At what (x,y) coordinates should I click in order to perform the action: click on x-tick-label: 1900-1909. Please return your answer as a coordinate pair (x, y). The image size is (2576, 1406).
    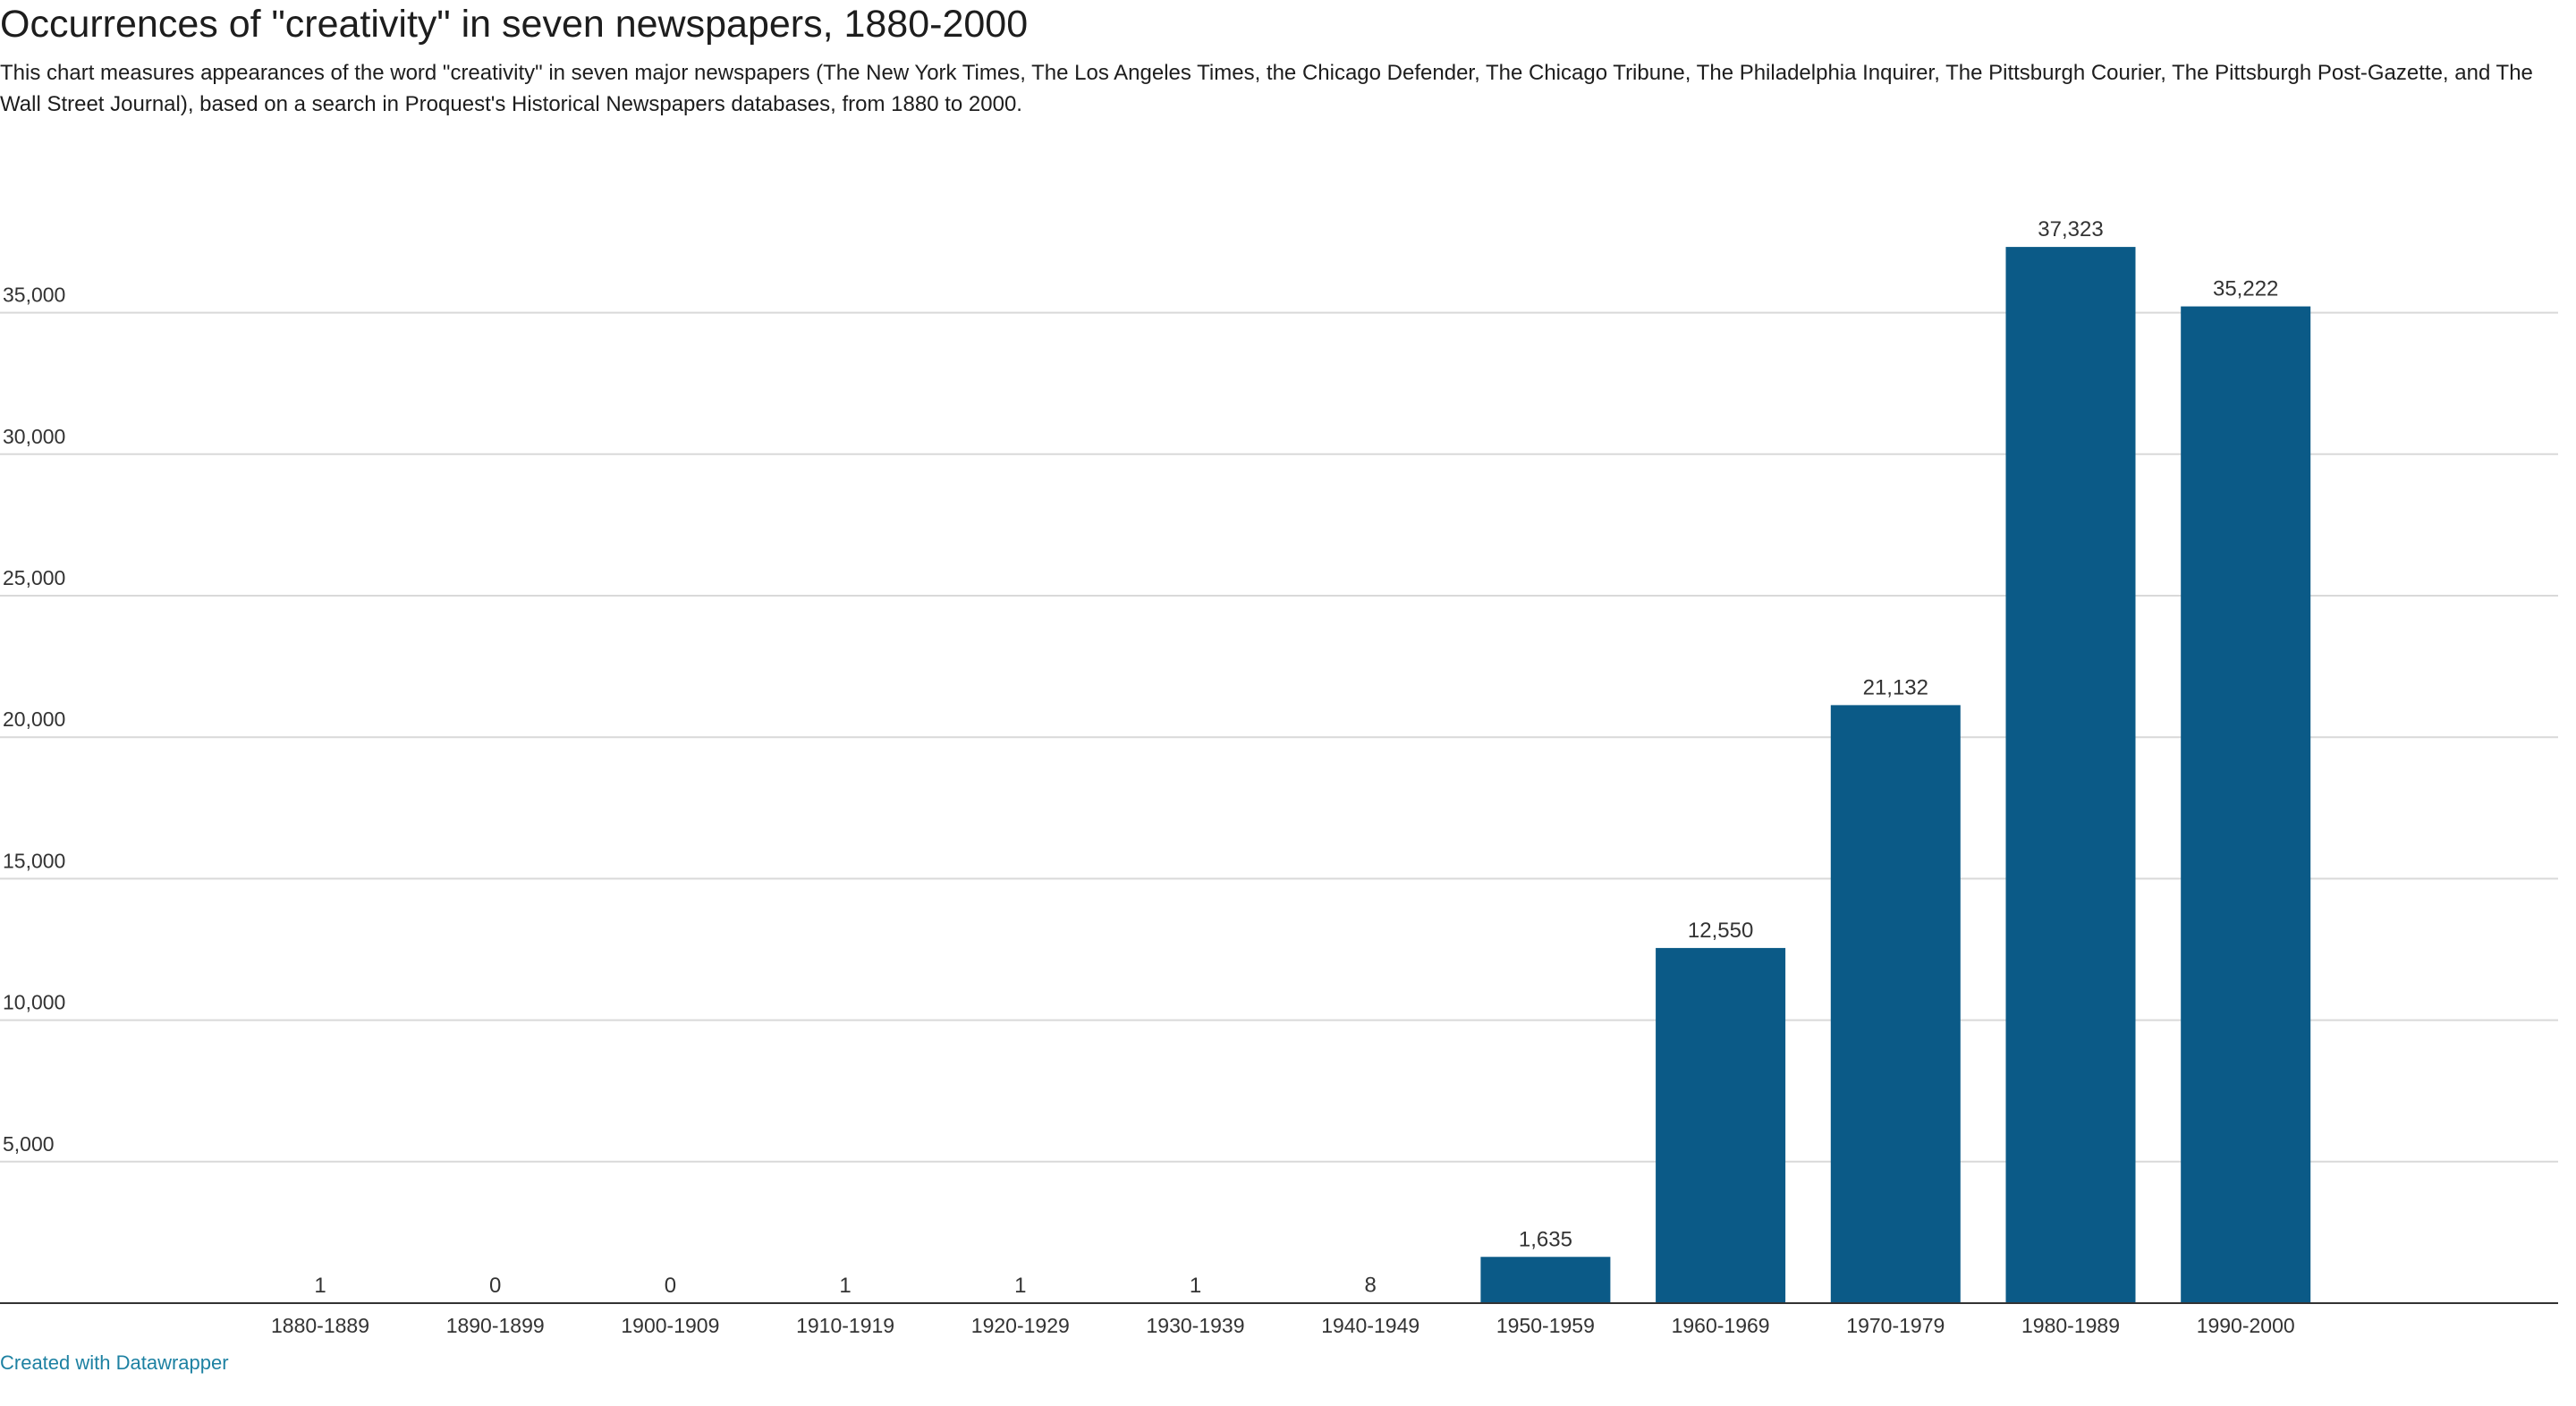
    Looking at the image, I should click on (670, 1325).